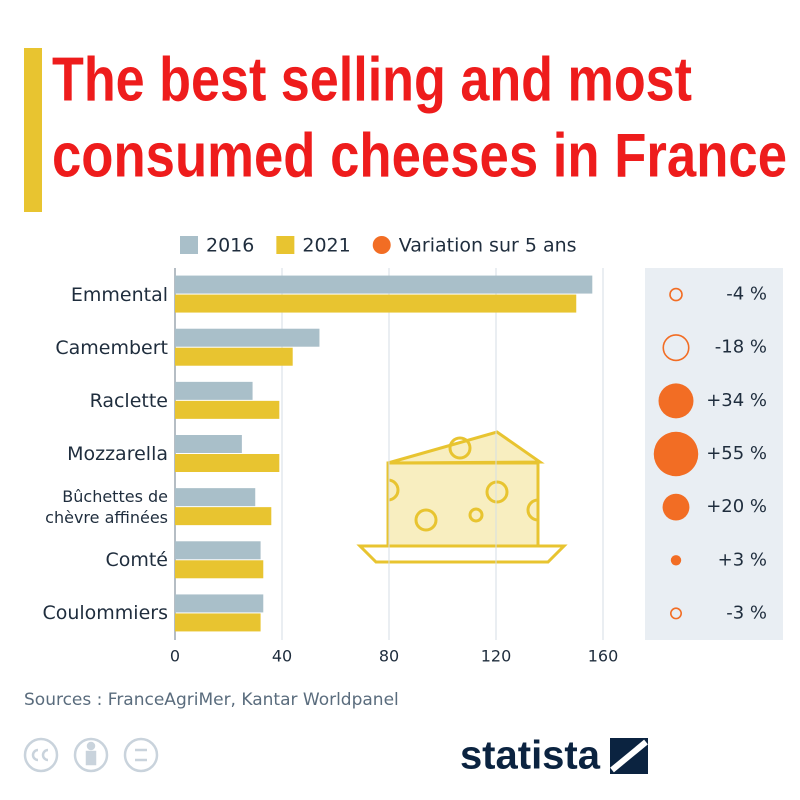 The height and width of the screenshot is (800, 800). I want to click on y-tick-label: Mozzarella, so click(117, 454).